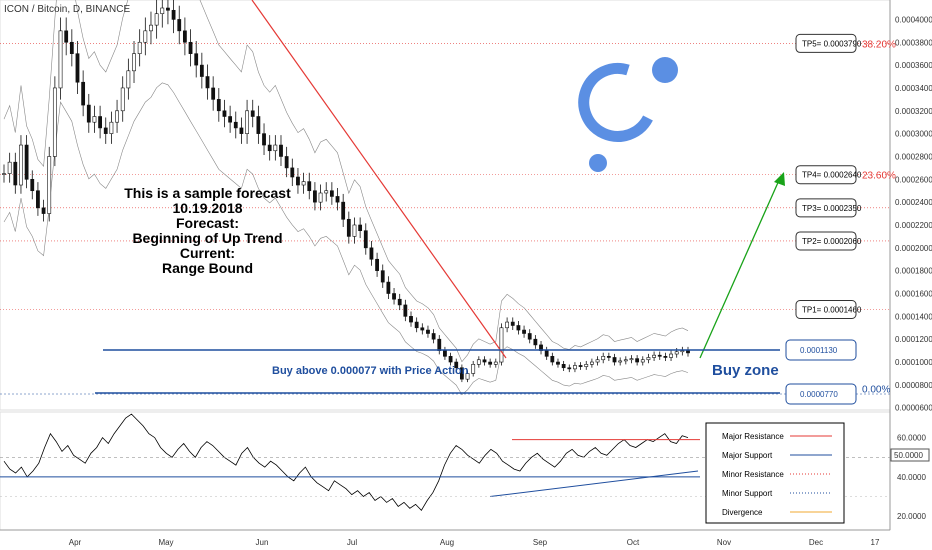 This screenshot has width=932, height=550. I want to click on buy-lower-value: 0.0000770, so click(819, 394).